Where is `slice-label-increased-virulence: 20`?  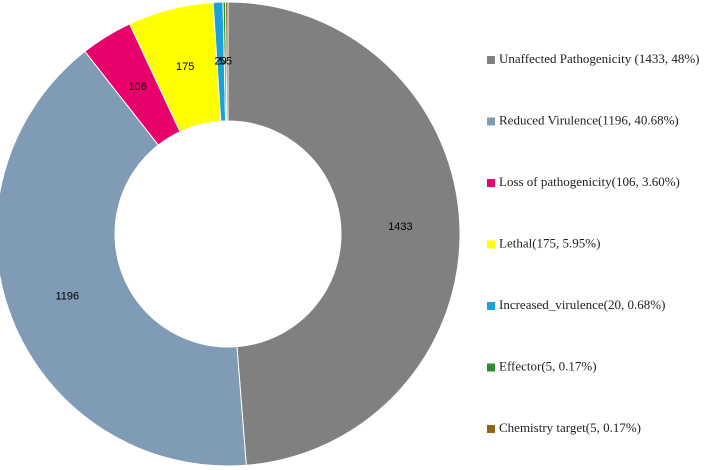
slice-label-increased-virulence: 20 is located at coordinates (221, 62).